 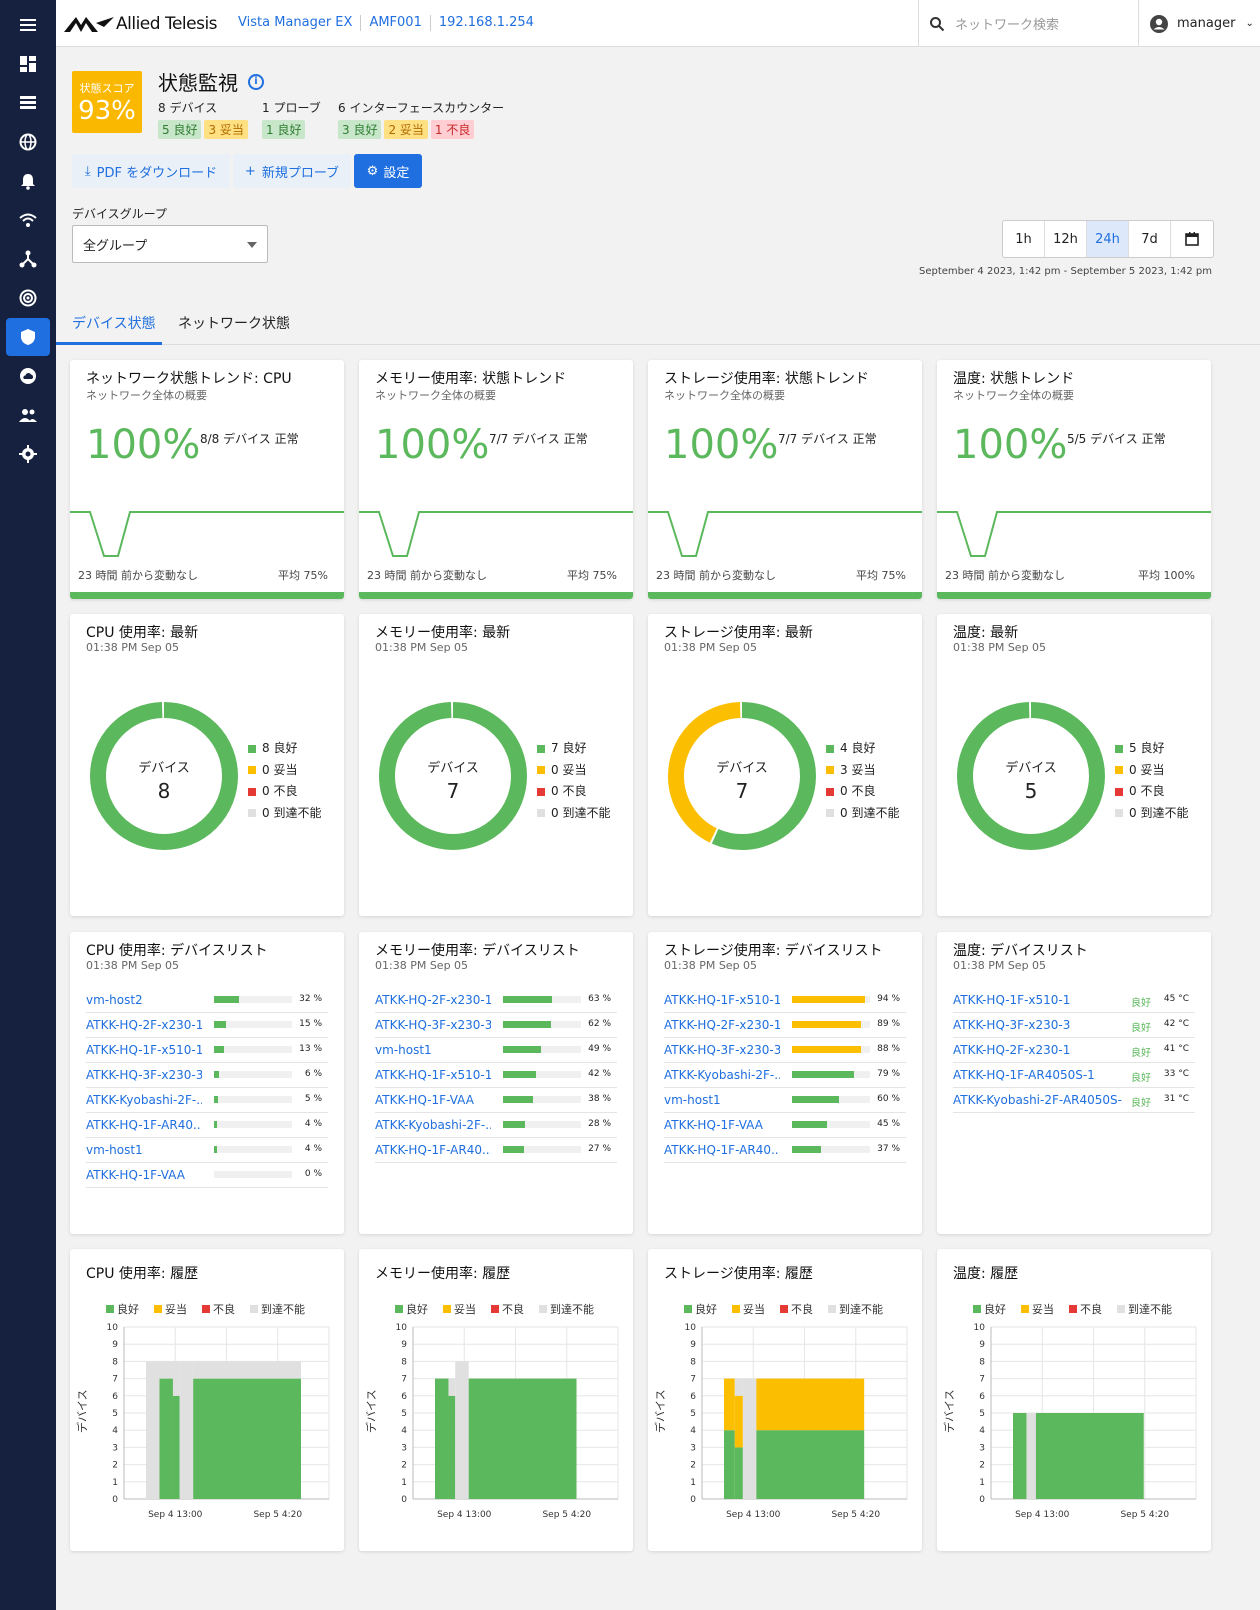 What do you see at coordinates (170, 244) in the screenshot?
I see `device-group-select: 全グループ` at bounding box center [170, 244].